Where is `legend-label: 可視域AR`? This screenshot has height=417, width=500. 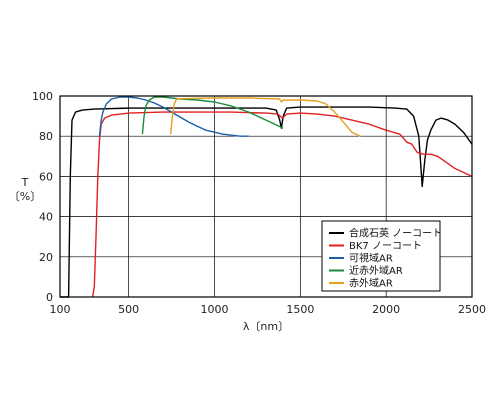
legend-label: 可視域AR is located at coordinates (371, 258).